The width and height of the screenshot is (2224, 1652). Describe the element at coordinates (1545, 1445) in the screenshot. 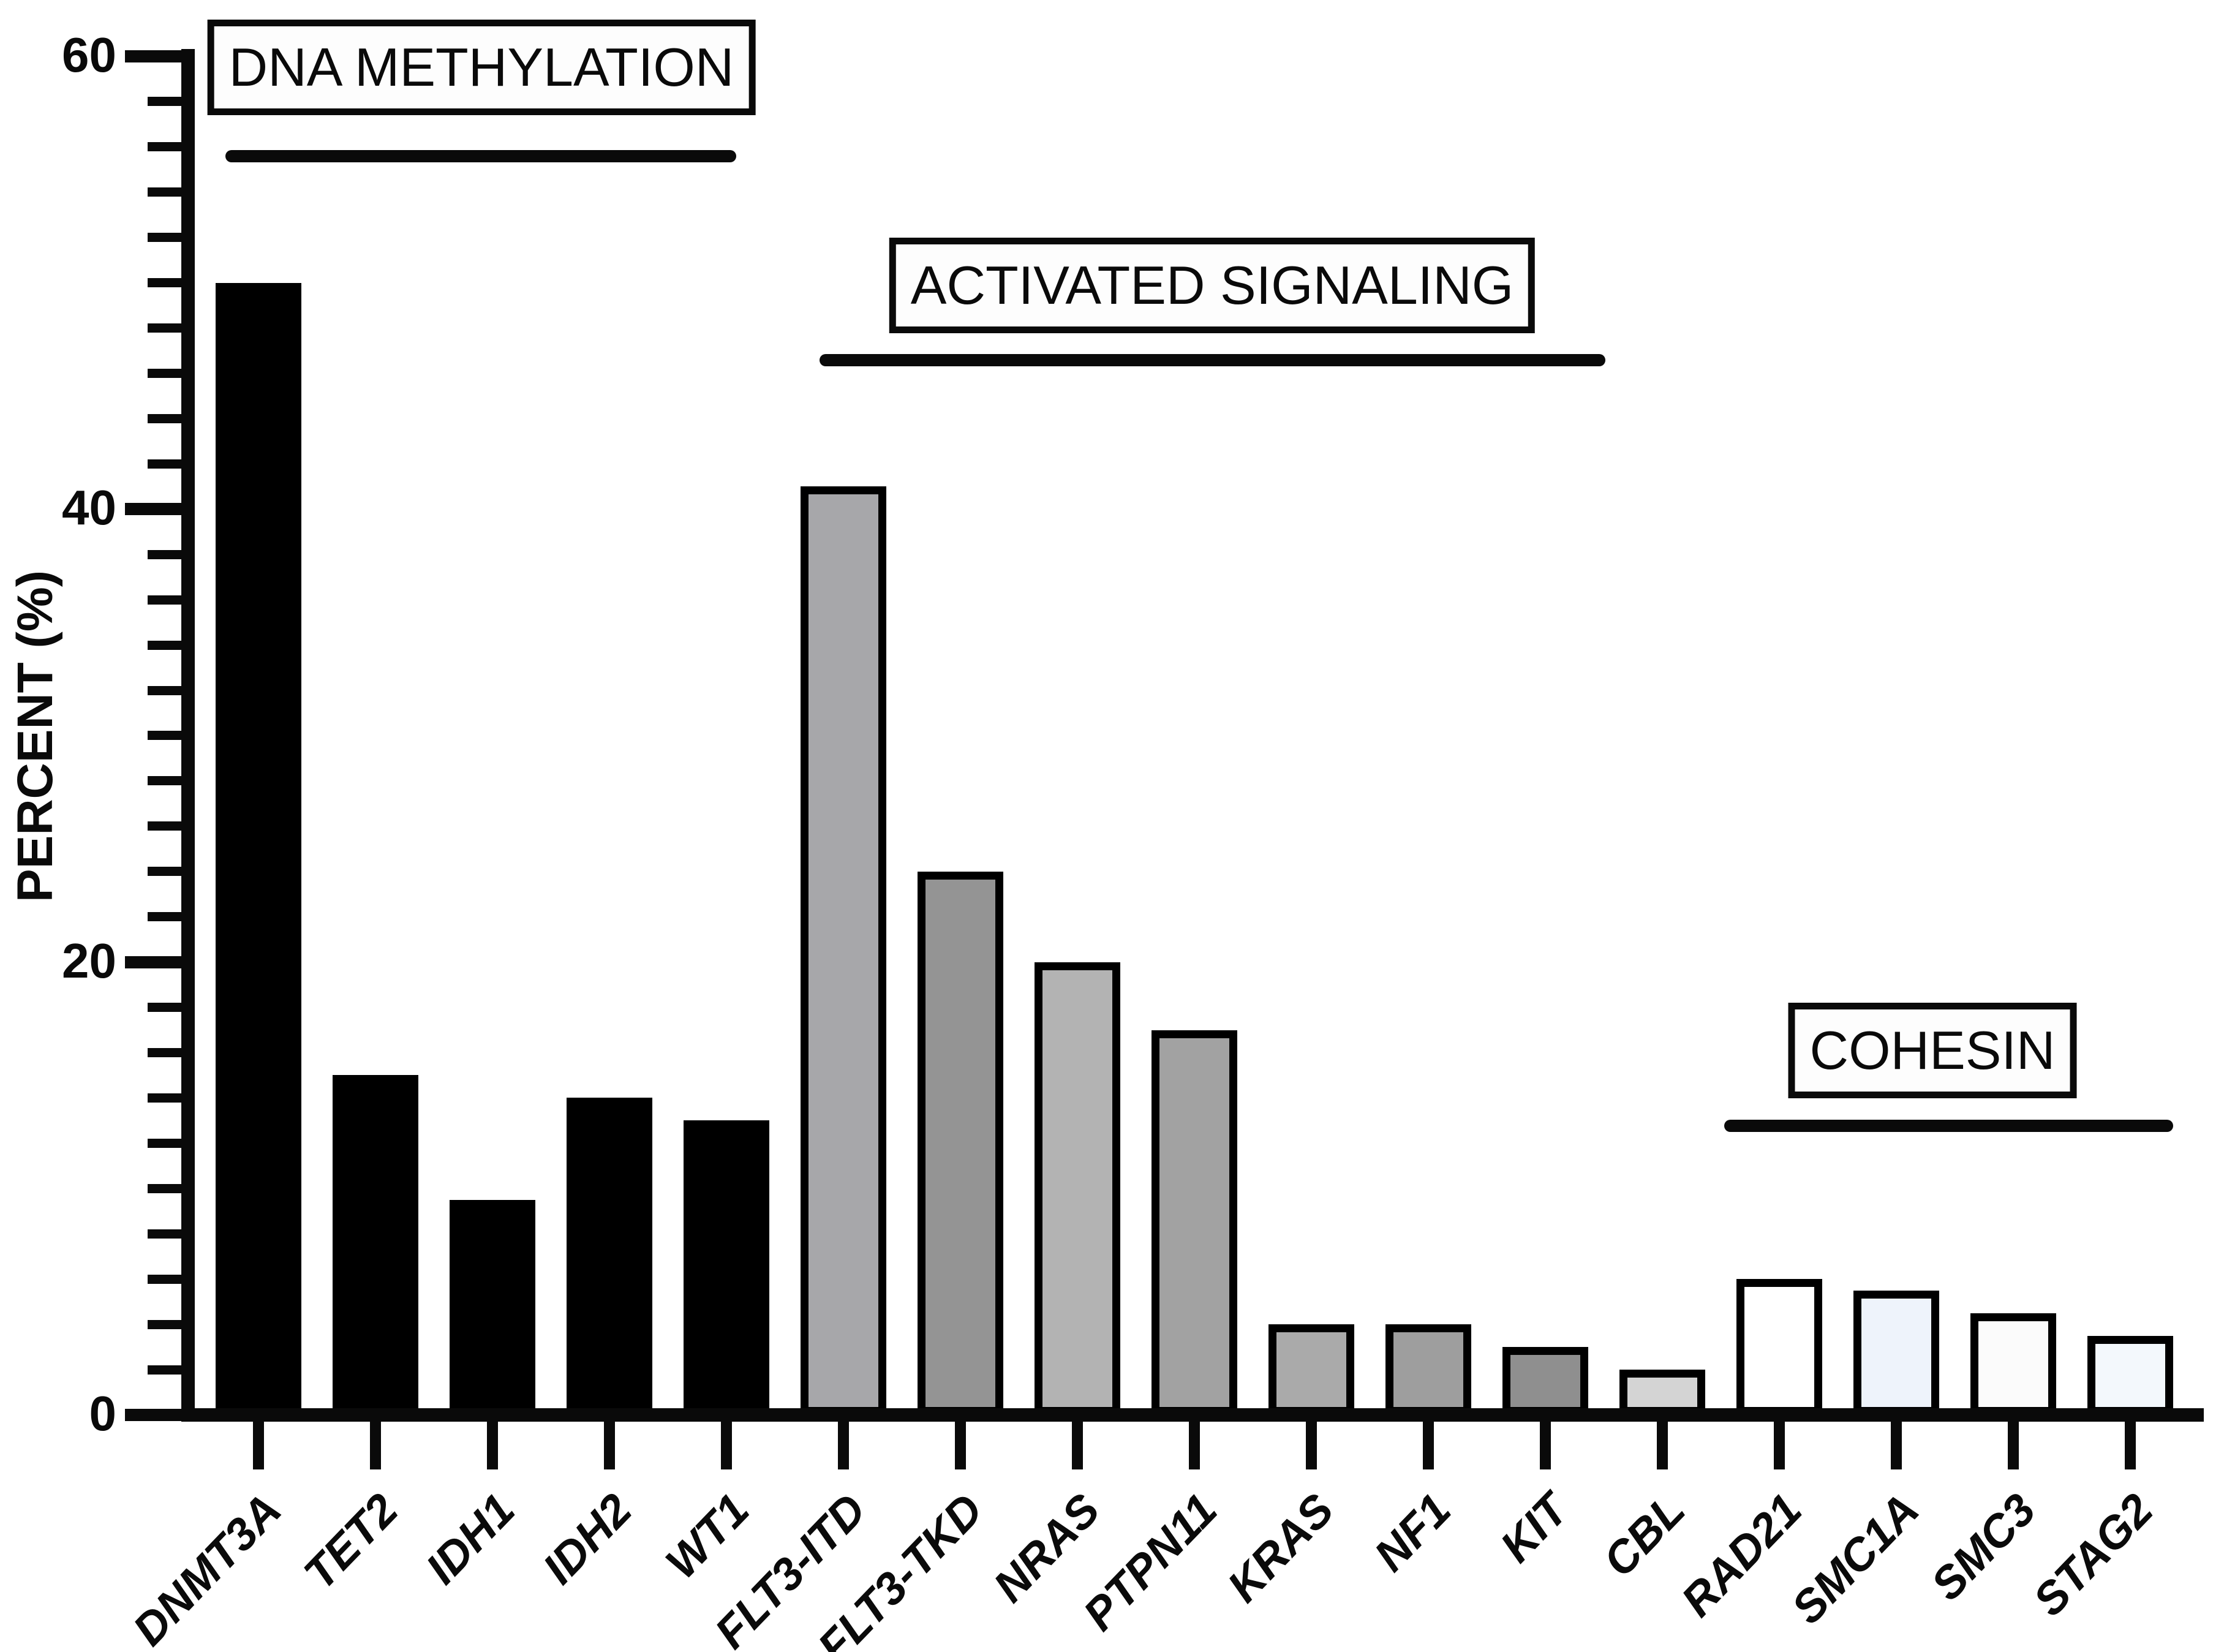

I see `x-tick-KIT` at that location.